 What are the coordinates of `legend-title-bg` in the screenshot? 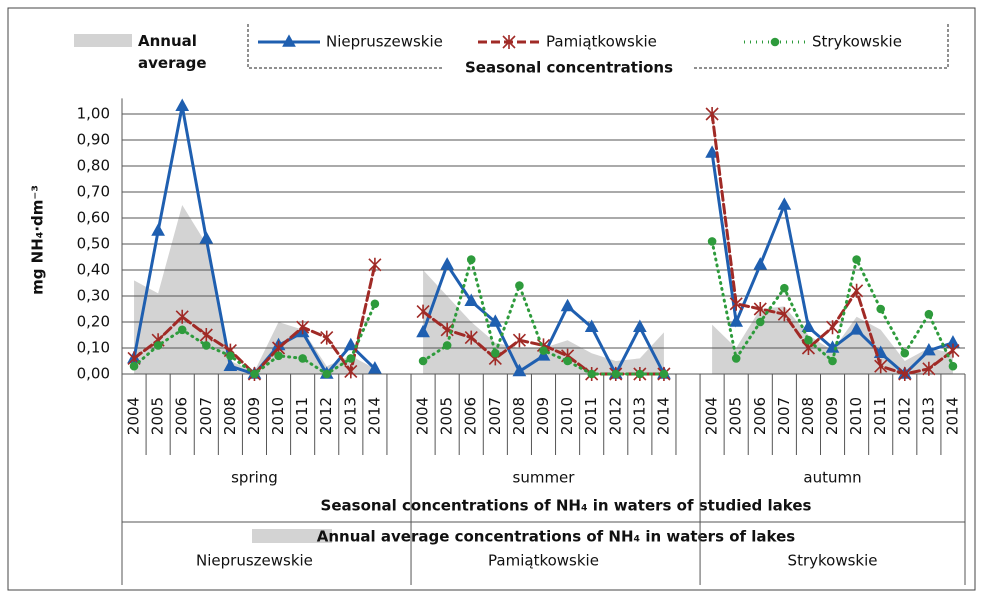 It's located at (569, 68).